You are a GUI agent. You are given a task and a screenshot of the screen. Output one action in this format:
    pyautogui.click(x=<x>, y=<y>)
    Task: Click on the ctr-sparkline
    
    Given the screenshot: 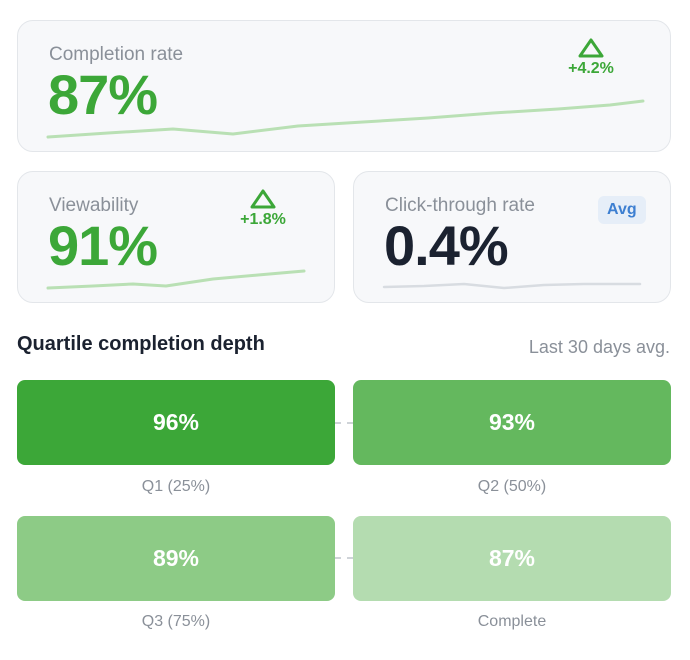 What is the action you would take?
    pyautogui.click(x=512, y=286)
    